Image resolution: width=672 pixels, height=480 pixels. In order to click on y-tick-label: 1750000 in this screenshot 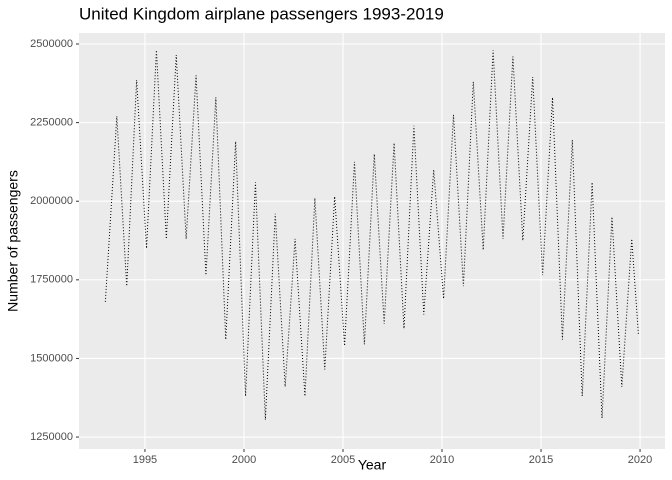, I will do `click(51, 280)`.